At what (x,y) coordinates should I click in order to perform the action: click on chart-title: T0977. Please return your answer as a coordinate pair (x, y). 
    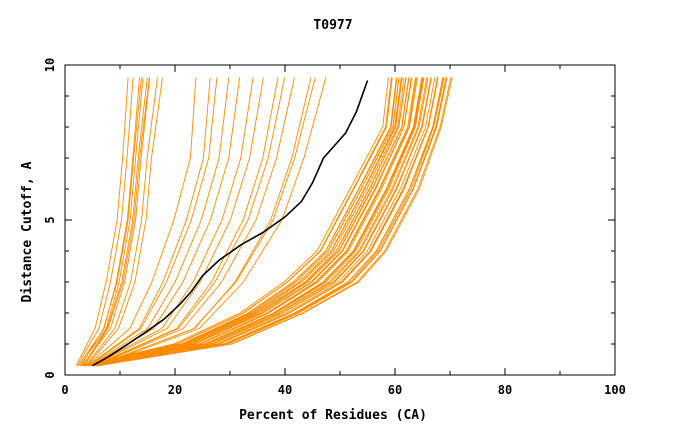
    Looking at the image, I should click on (332, 25).